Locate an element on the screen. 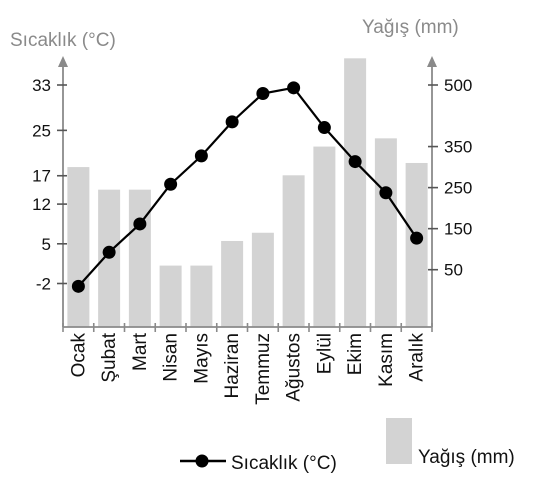  left-tick-label: 17 is located at coordinates (41, 176).